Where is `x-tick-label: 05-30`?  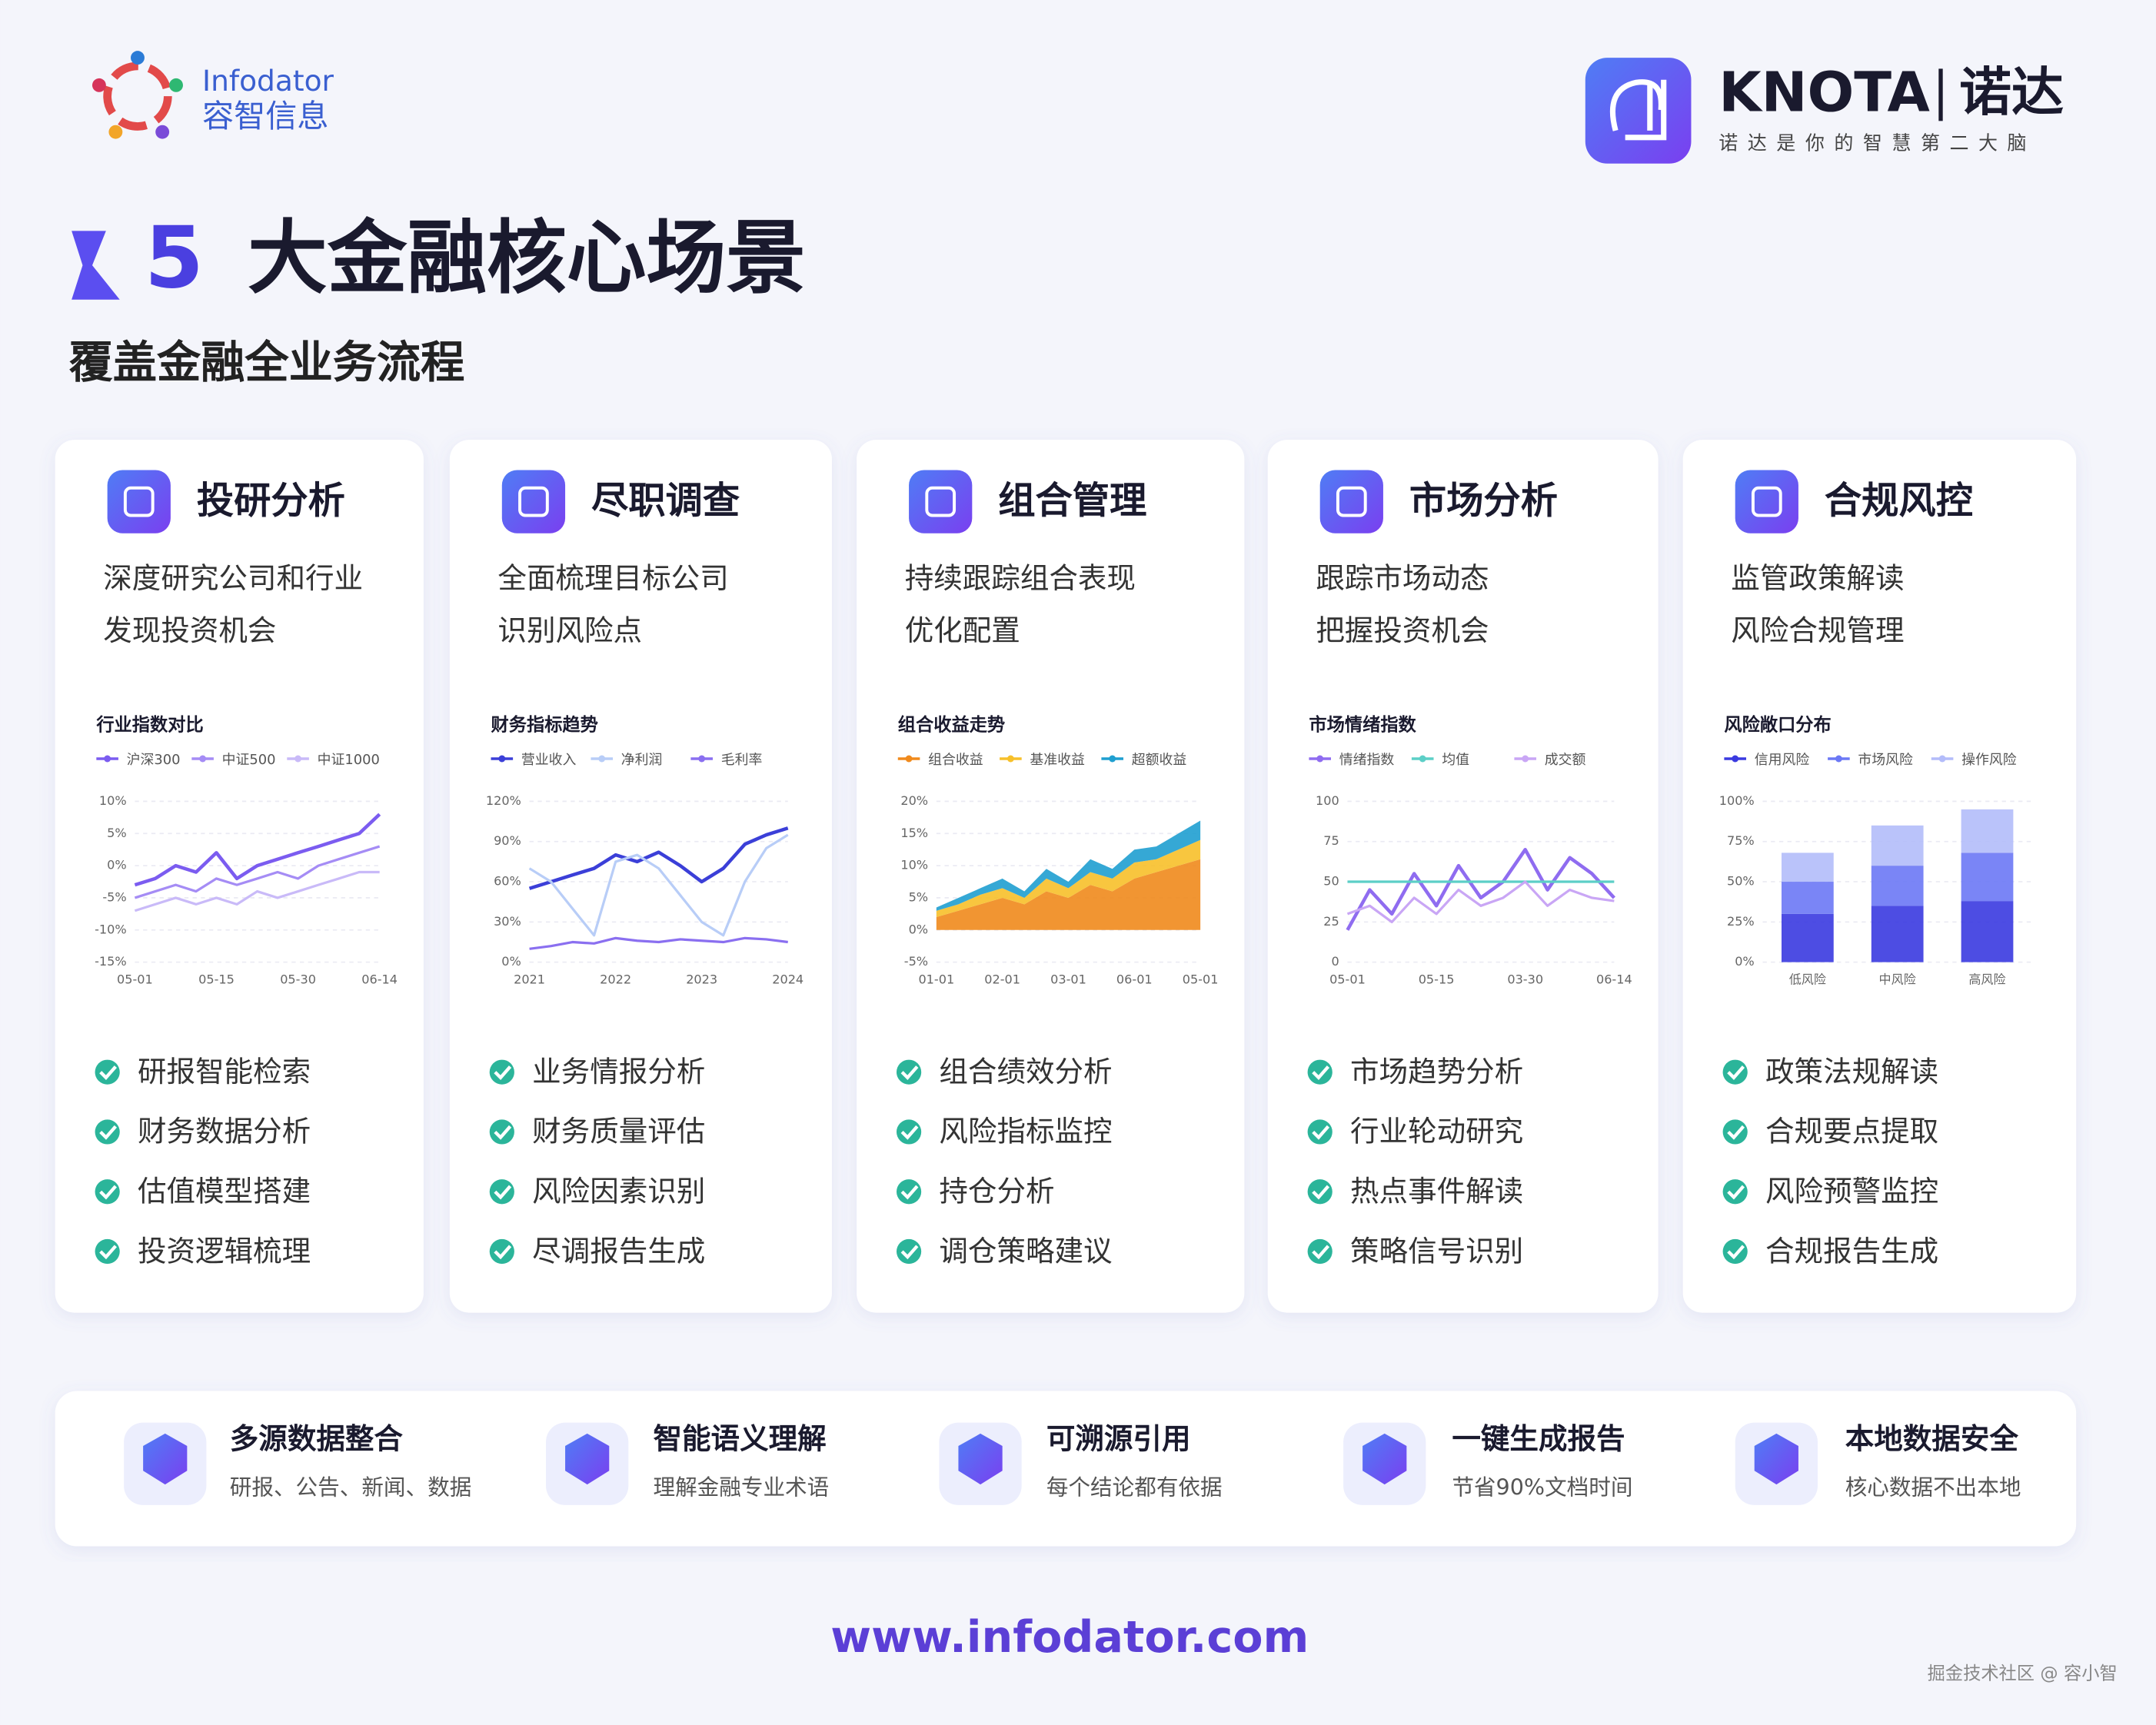 x-tick-label: 05-30 is located at coordinates (298, 979).